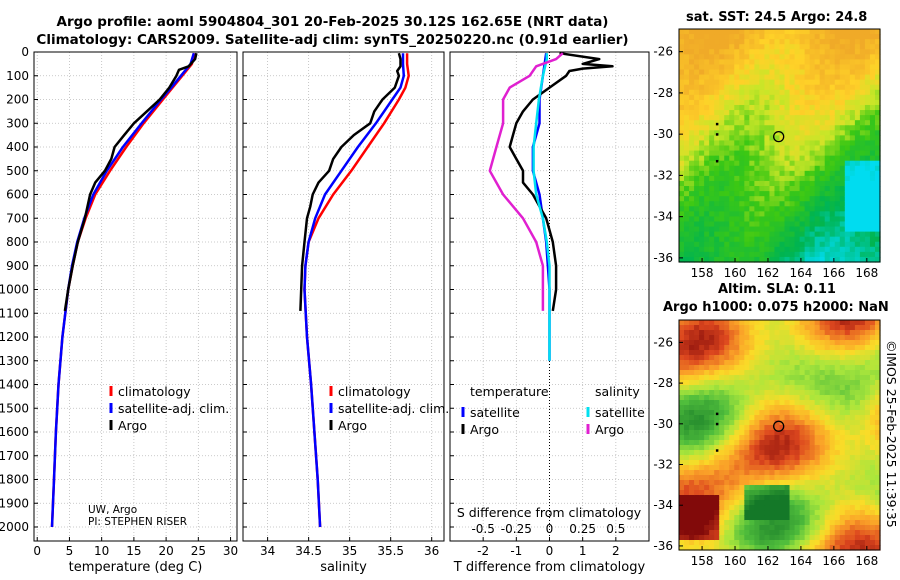  Describe the element at coordinates (663, 342) in the screenshot. I see `y-tick-label: -26` at that location.